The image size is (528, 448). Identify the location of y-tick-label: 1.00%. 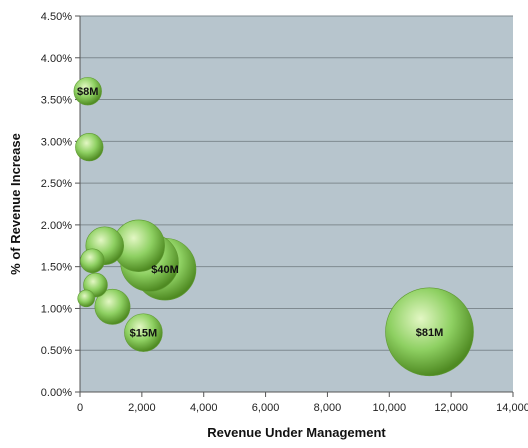
(56, 309).